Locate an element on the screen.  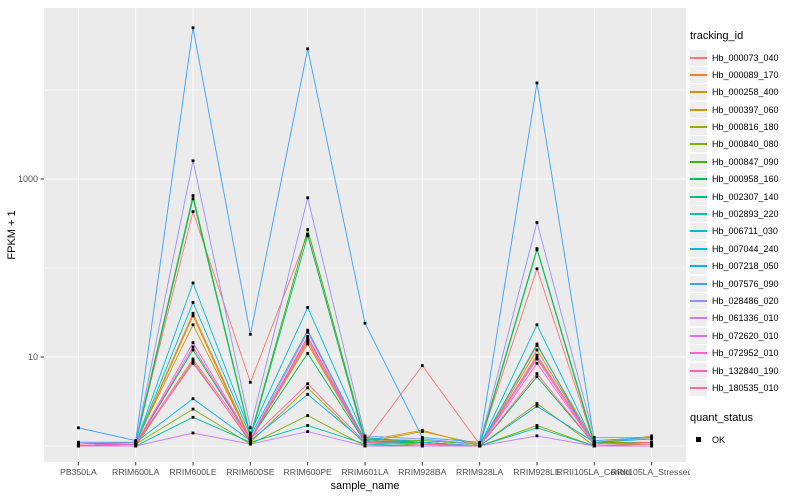
legend-item-label: Hb_000073_040 is located at coordinates (745, 57).